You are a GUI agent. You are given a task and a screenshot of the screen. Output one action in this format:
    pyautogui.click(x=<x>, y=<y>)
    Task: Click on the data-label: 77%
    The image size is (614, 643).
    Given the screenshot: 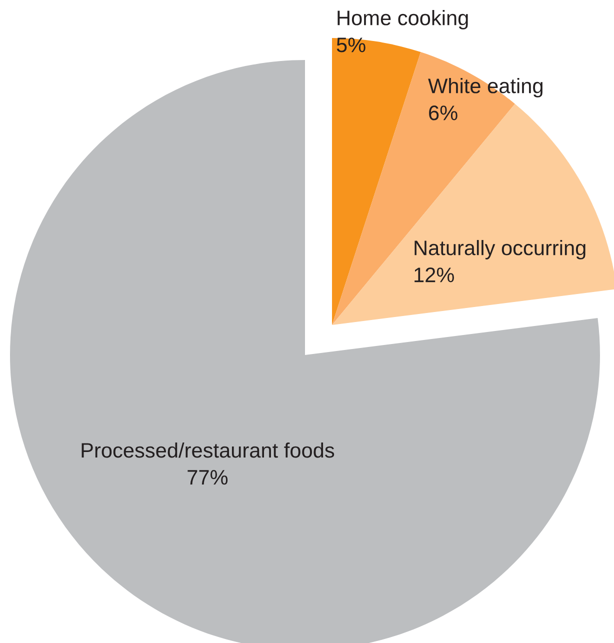 What is the action you would take?
    pyautogui.click(x=208, y=477)
    